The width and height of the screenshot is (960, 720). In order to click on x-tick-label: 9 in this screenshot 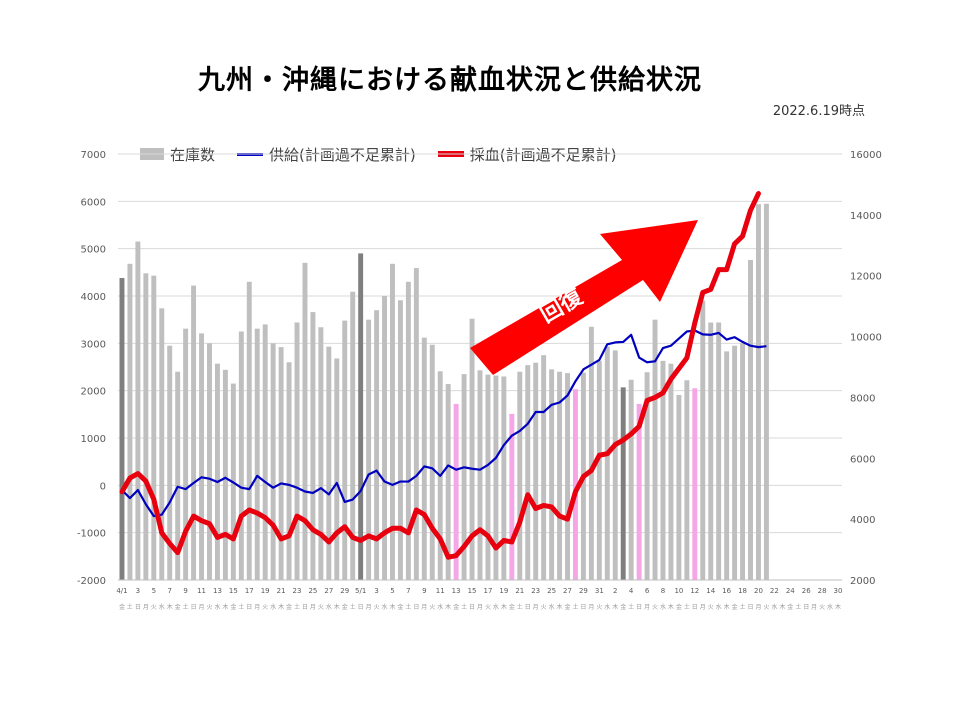, I will do `click(424, 591)`.